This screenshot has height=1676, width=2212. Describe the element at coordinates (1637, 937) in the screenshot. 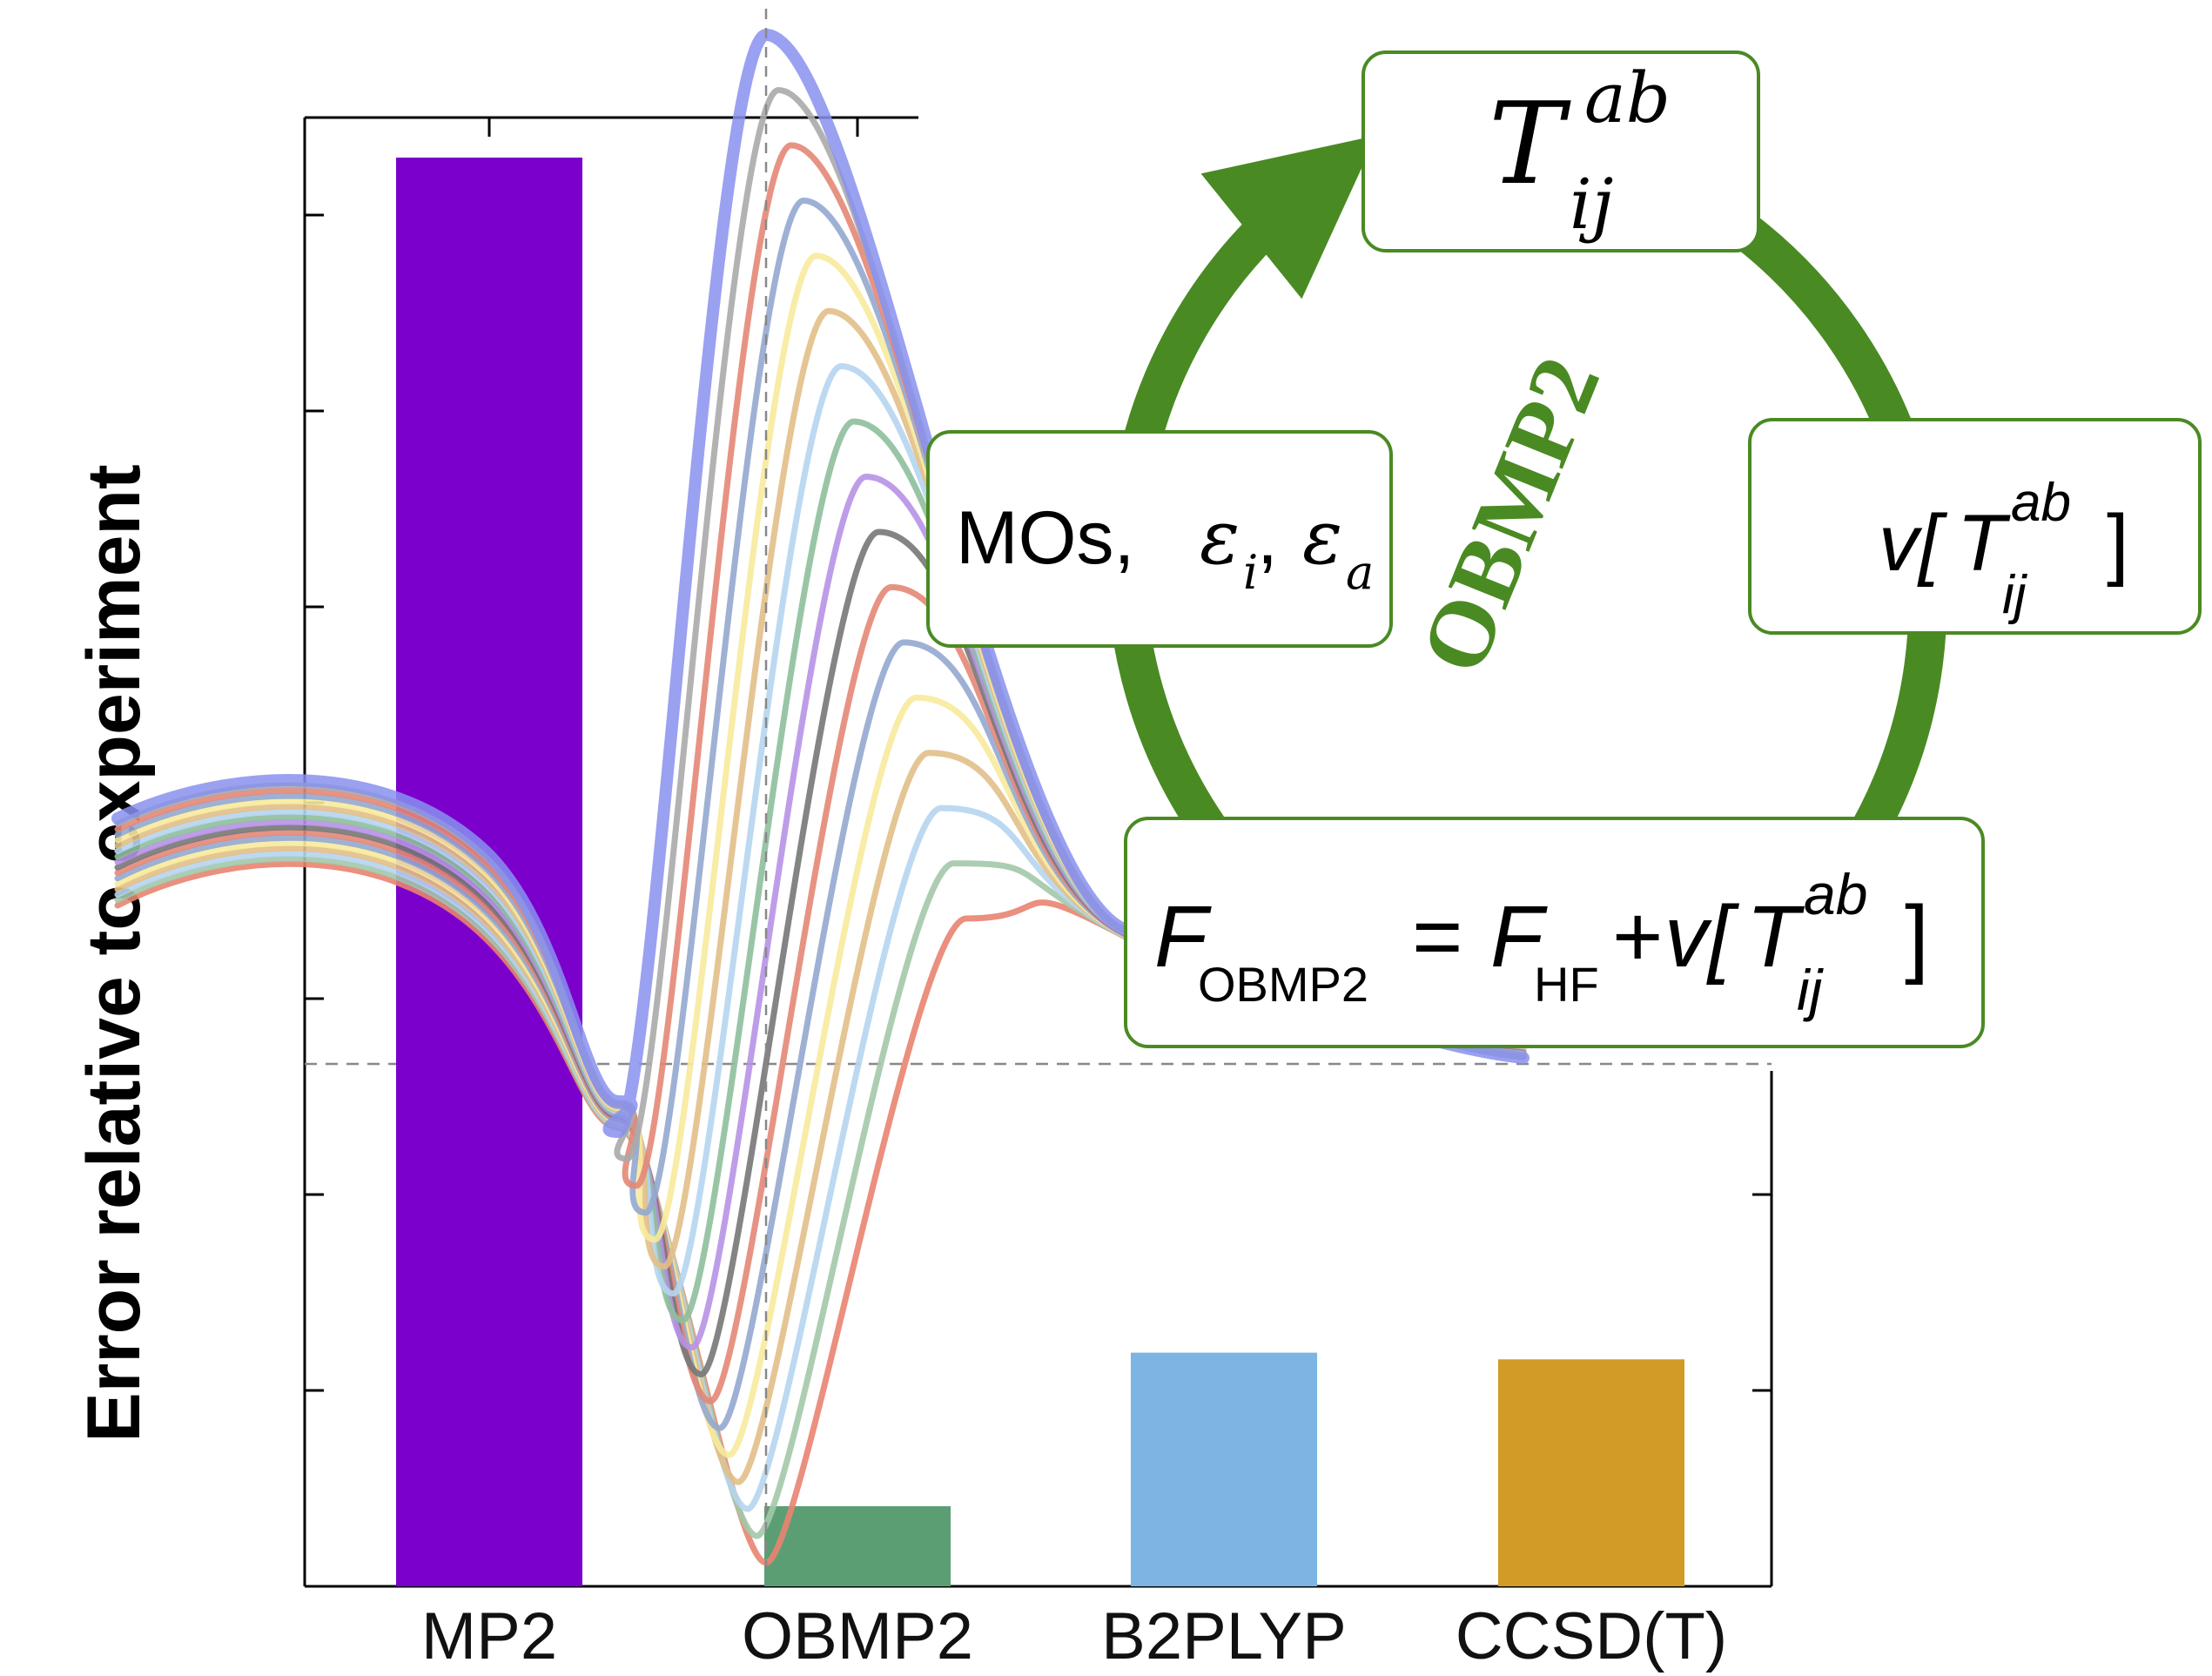

I see `fock-plus: +` at that location.